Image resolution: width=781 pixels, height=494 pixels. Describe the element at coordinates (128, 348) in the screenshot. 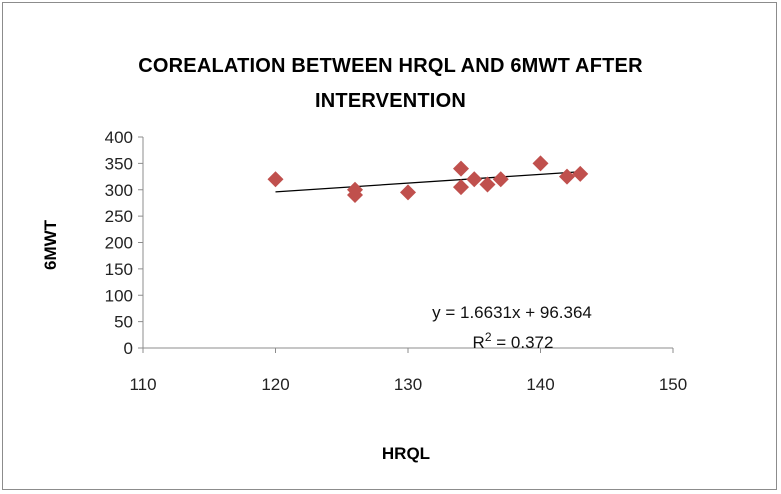

I see `y-tick-label: 0` at that location.